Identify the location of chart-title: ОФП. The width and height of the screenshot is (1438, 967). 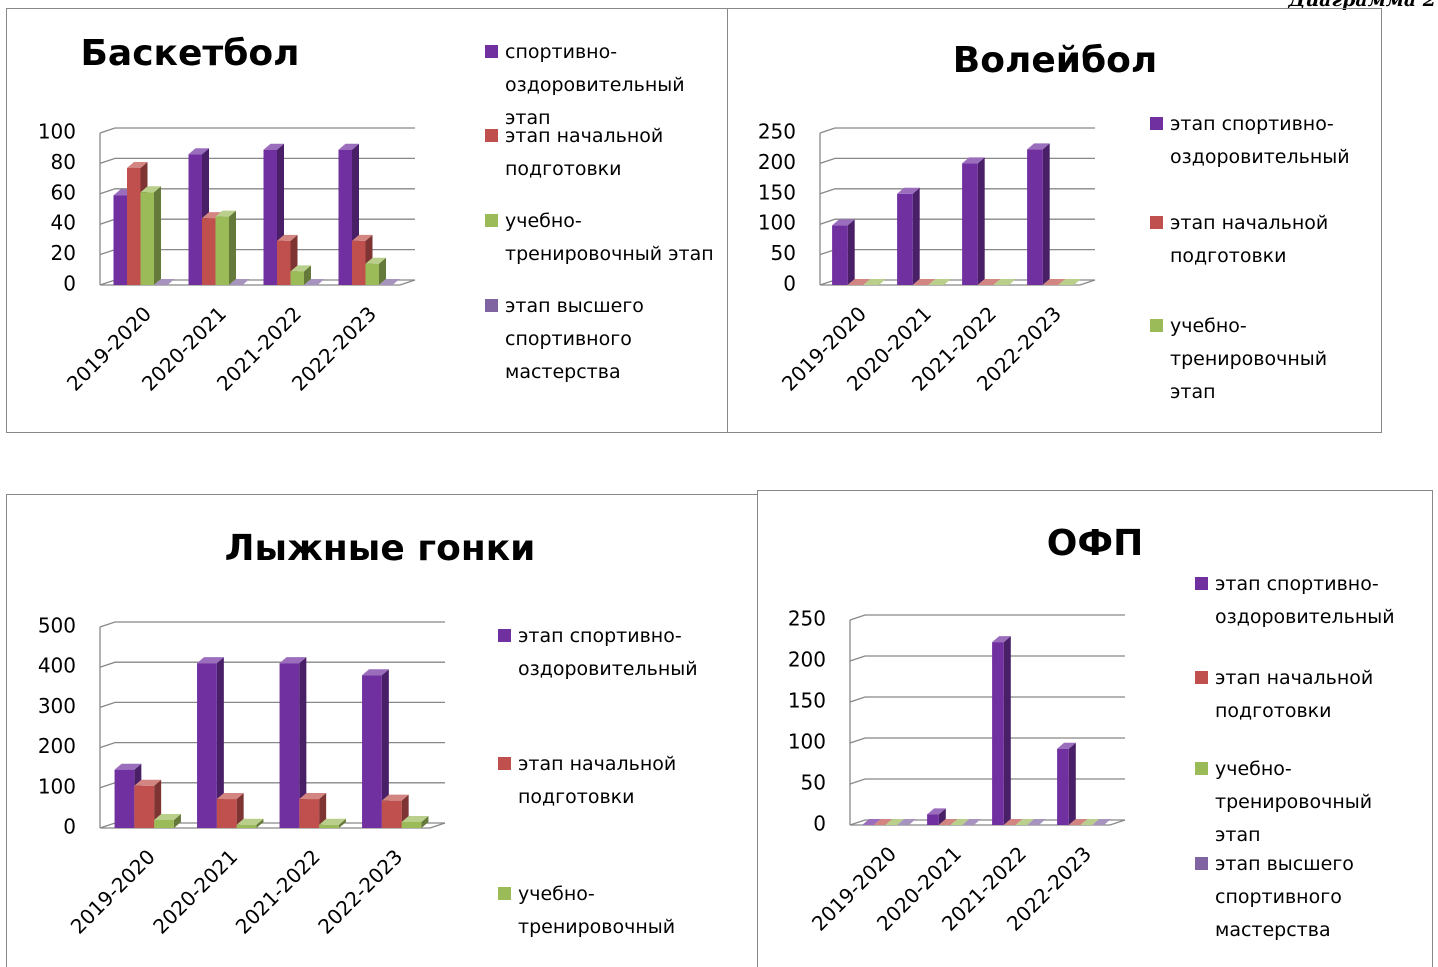
(1095, 543).